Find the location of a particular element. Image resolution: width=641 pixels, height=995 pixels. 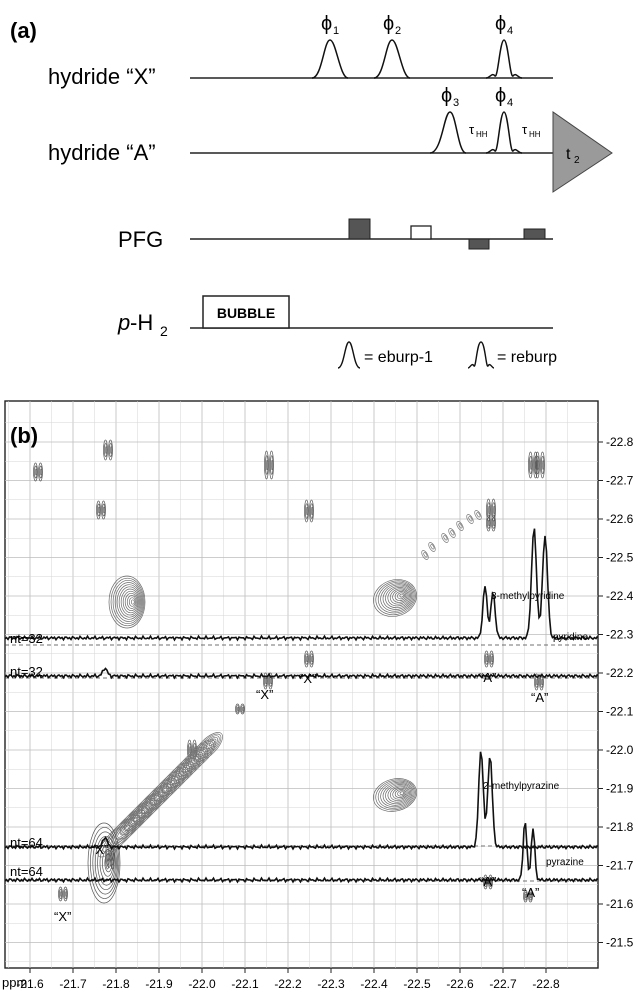

eburp-pulse-phi3 is located at coordinates (448, 132).